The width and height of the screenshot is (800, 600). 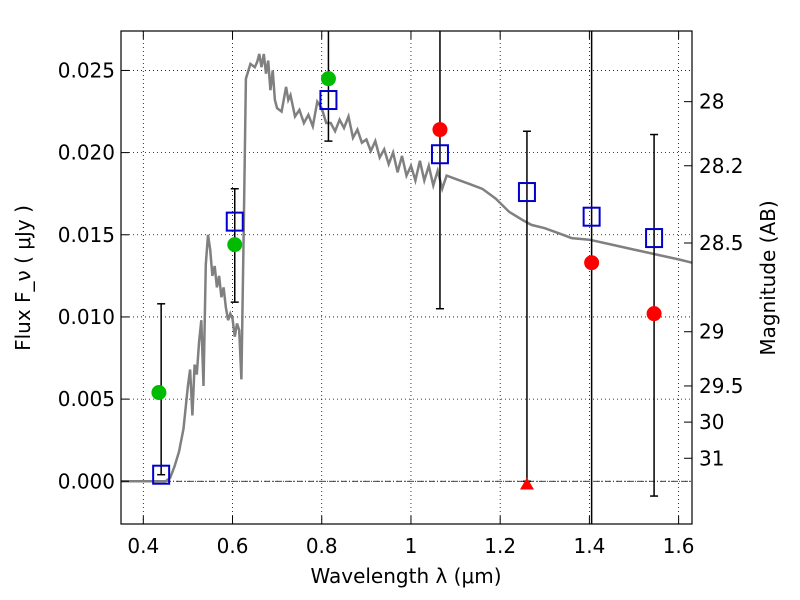 I want to click on y-axis-ticks: 0.000 0.005 0.010 0.015 0.020 0.025, so click(x=93, y=275).